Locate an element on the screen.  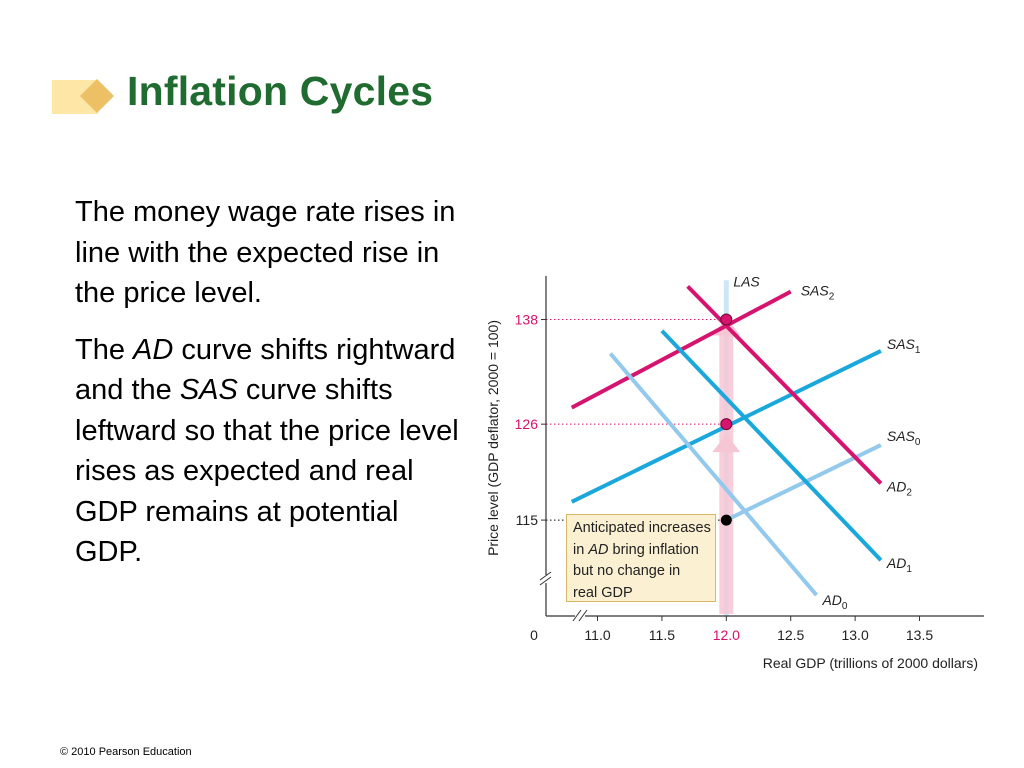
y-tick-label: 138 is located at coordinates (527, 320).